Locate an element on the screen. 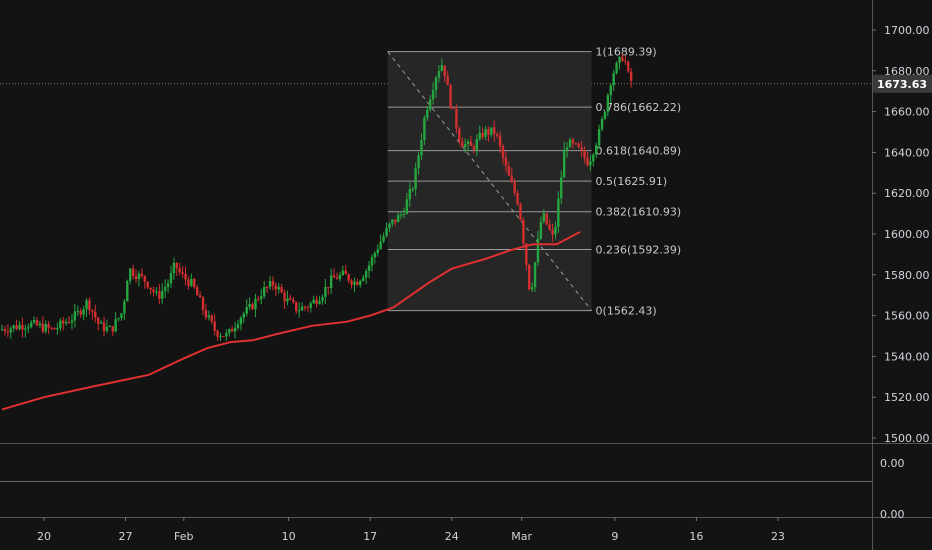 This screenshot has width=932, height=550. indicator-axis: 0.00 0.00 is located at coordinates (892, 489).